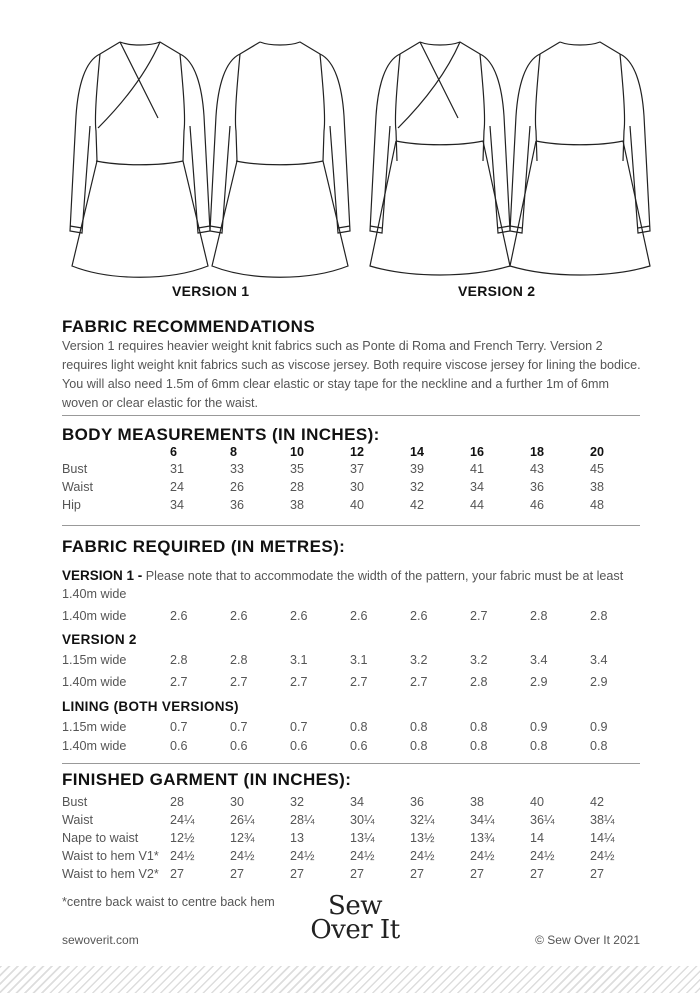 This screenshot has width=700, height=993. What do you see at coordinates (597, 505) in the screenshot?
I see `cell-value: 48` at bounding box center [597, 505].